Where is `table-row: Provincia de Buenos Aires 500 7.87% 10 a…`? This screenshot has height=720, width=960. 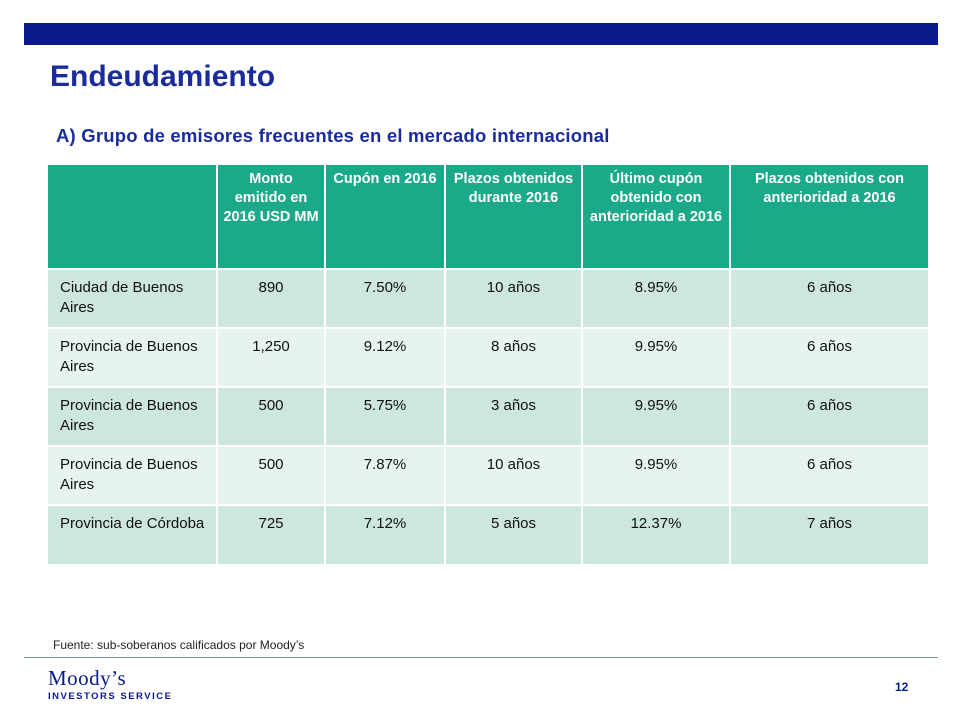 table-row: Provincia de Buenos Aires 500 7.87% 10 a… is located at coordinates (488, 475).